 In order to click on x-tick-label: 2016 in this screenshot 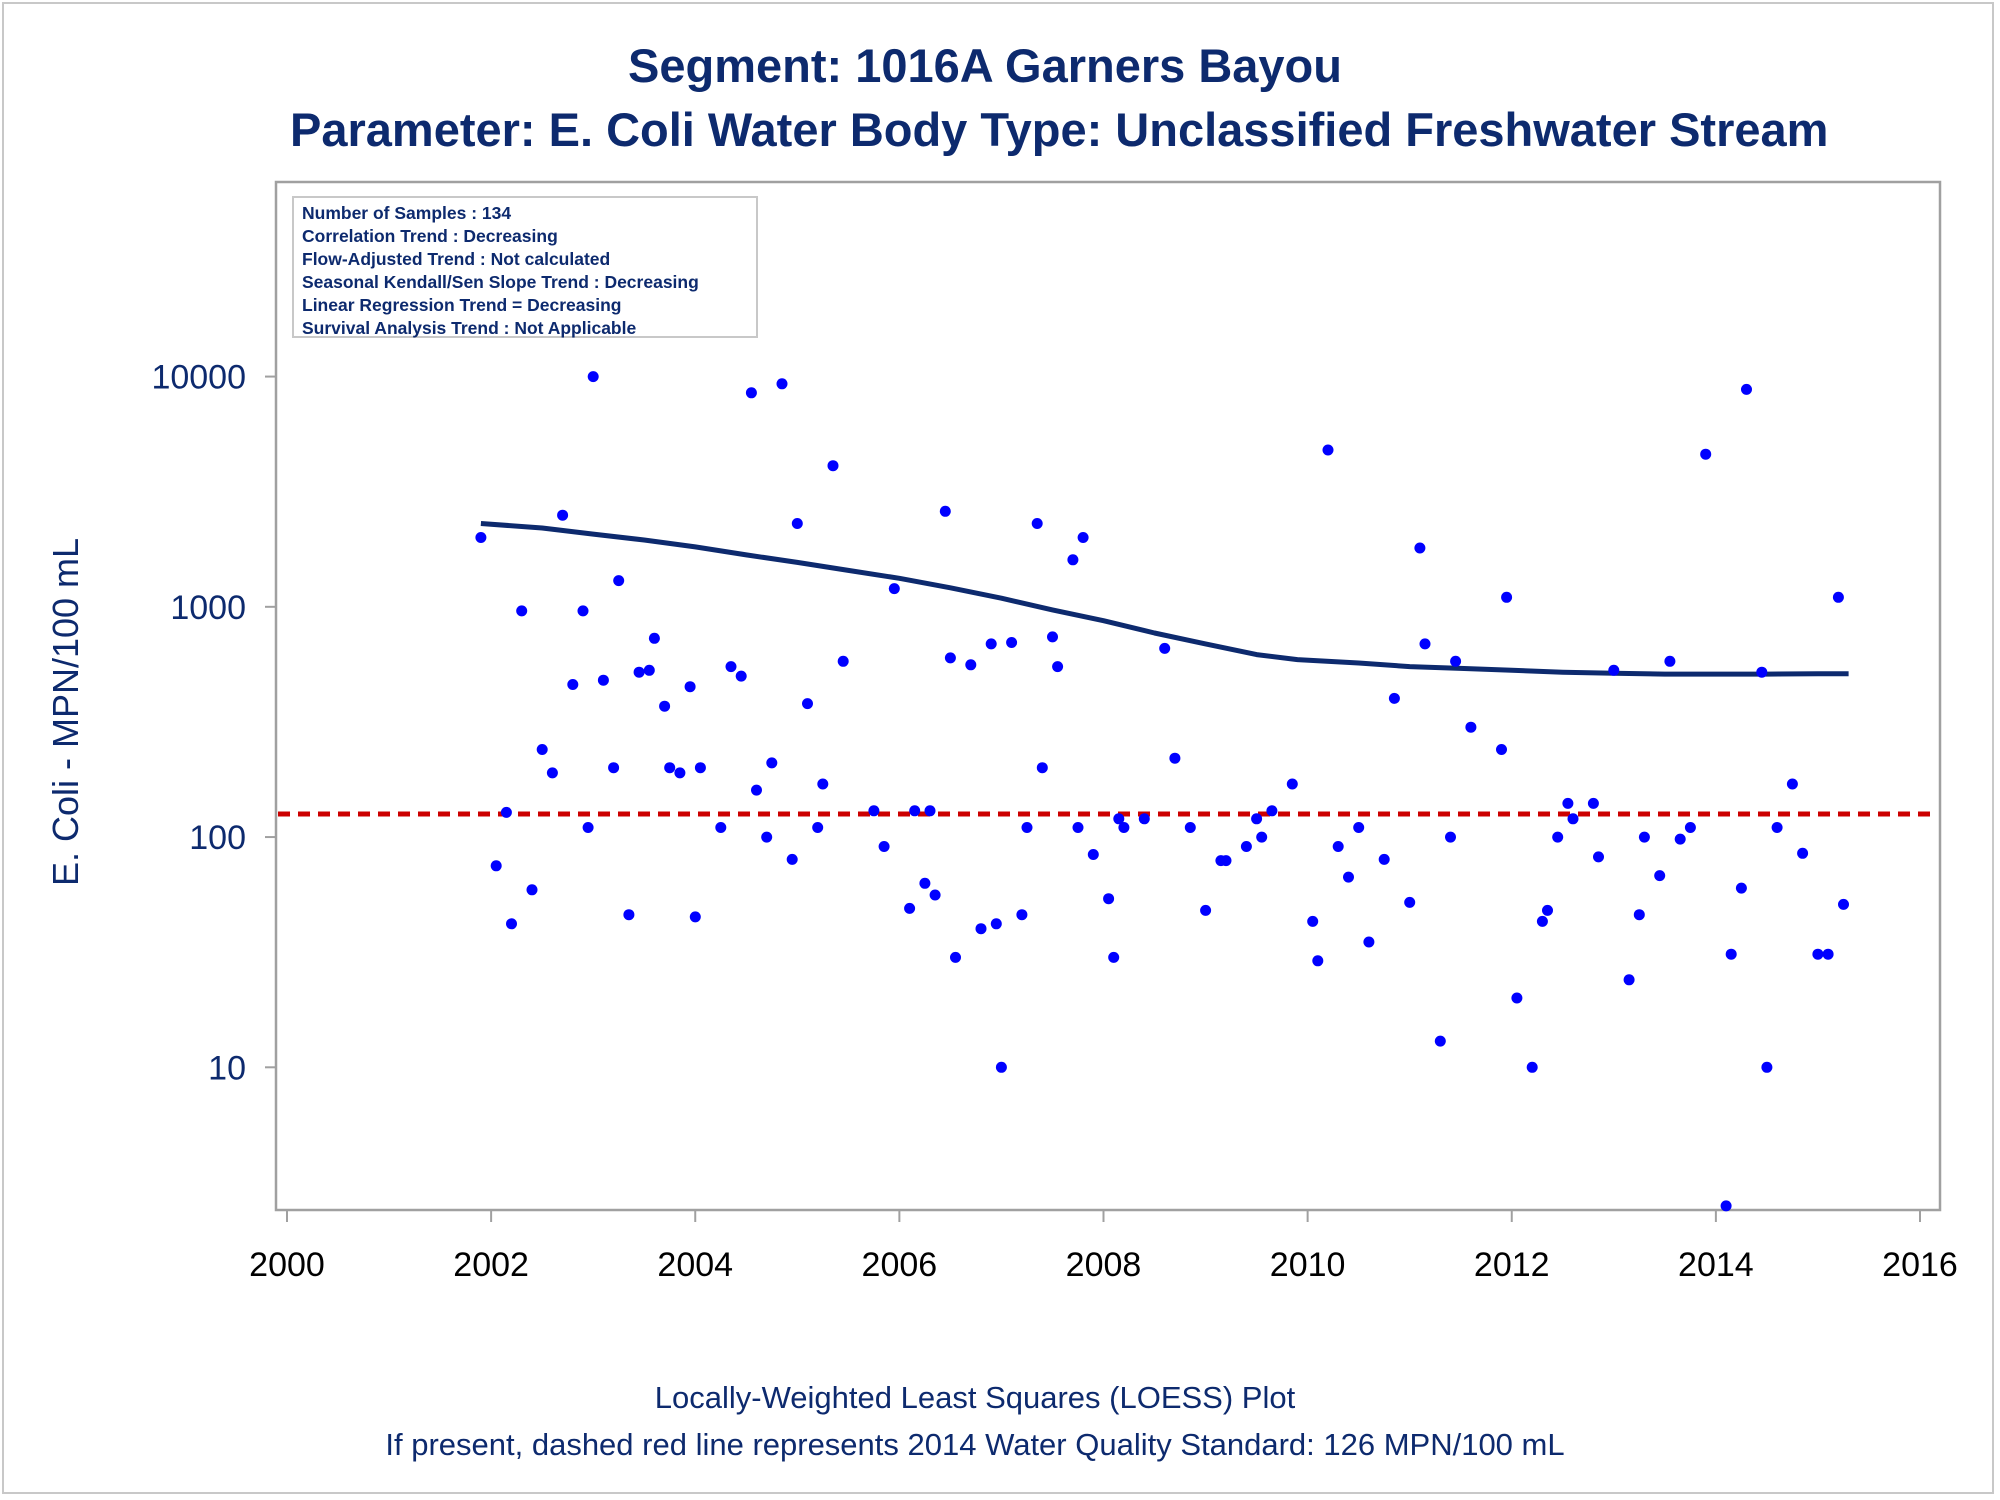, I will do `click(1920, 1265)`.